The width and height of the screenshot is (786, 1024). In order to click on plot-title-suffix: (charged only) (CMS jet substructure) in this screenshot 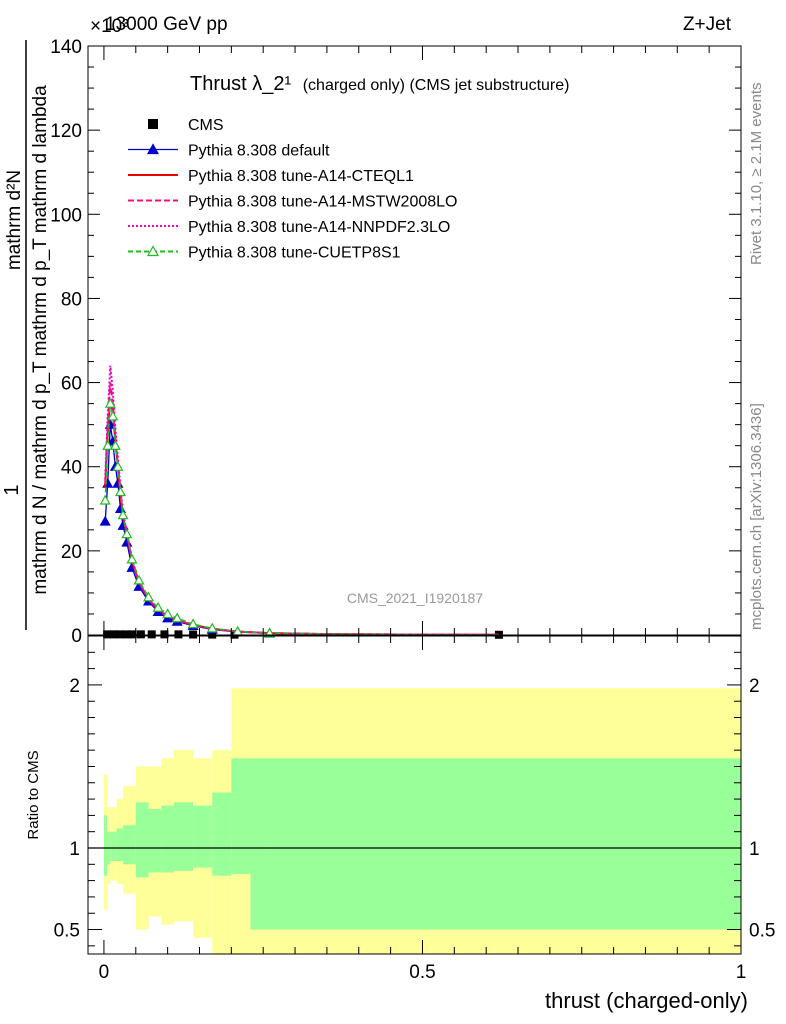, I will do `click(436, 85)`.